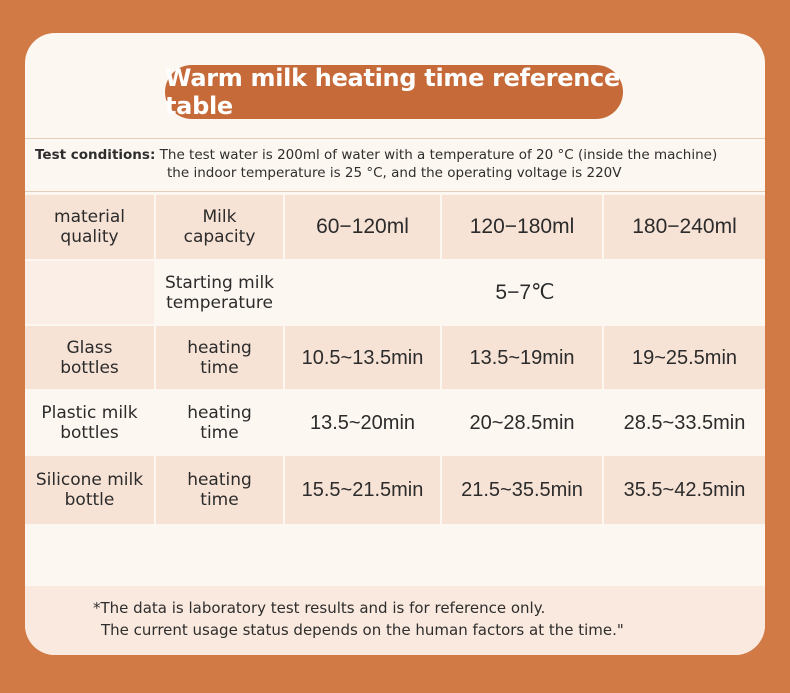 The height and width of the screenshot is (693, 790). I want to click on row-silicone-type-line-1: heating, so click(219, 480).